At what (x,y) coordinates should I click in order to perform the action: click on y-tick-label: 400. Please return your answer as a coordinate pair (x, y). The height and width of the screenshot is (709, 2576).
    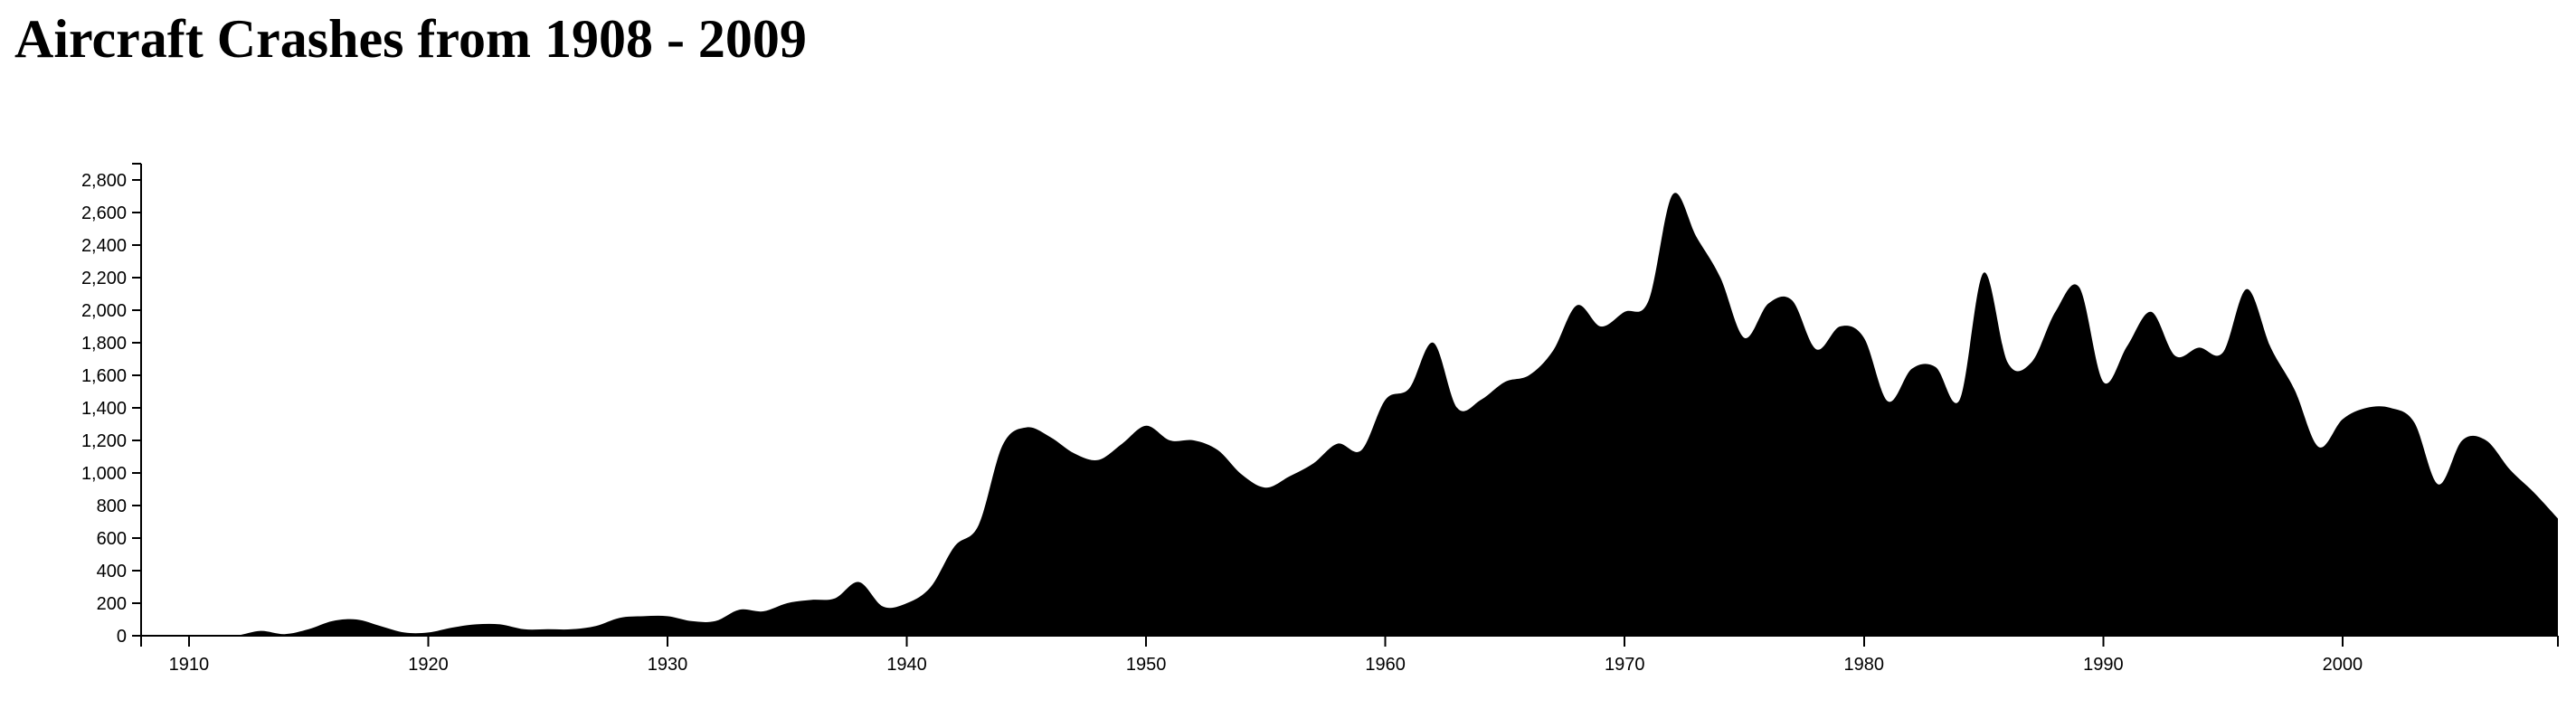
    Looking at the image, I should click on (112, 571).